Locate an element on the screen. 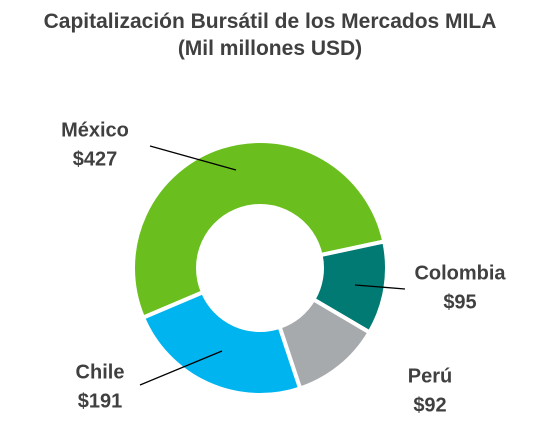 The width and height of the screenshot is (540, 440). value-label: $191 is located at coordinates (100, 401).